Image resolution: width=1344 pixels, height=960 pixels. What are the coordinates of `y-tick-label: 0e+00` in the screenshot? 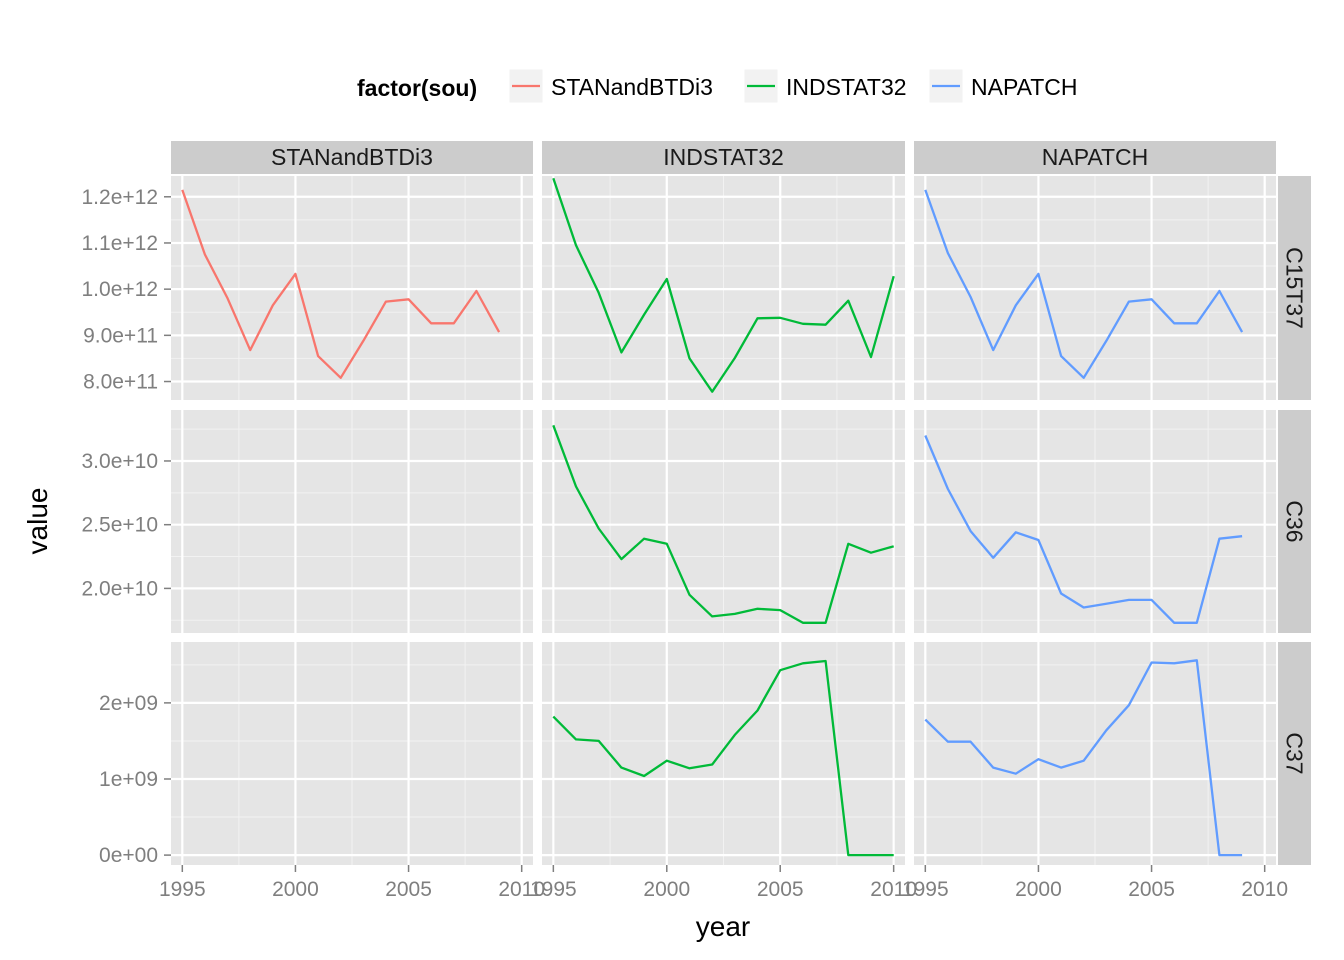 It's located at (128, 855).